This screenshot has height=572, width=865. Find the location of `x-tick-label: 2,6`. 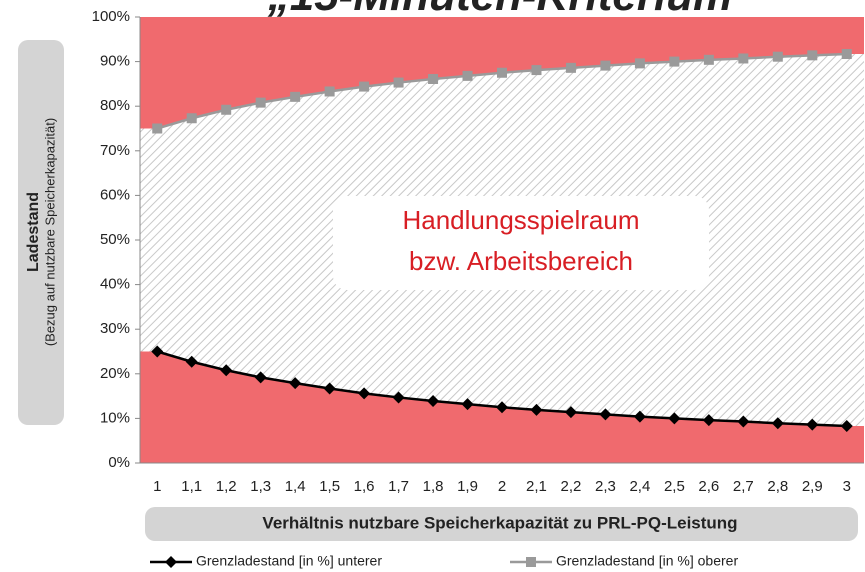

x-tick-label: 2,6 is located at coordinates (708, 486).